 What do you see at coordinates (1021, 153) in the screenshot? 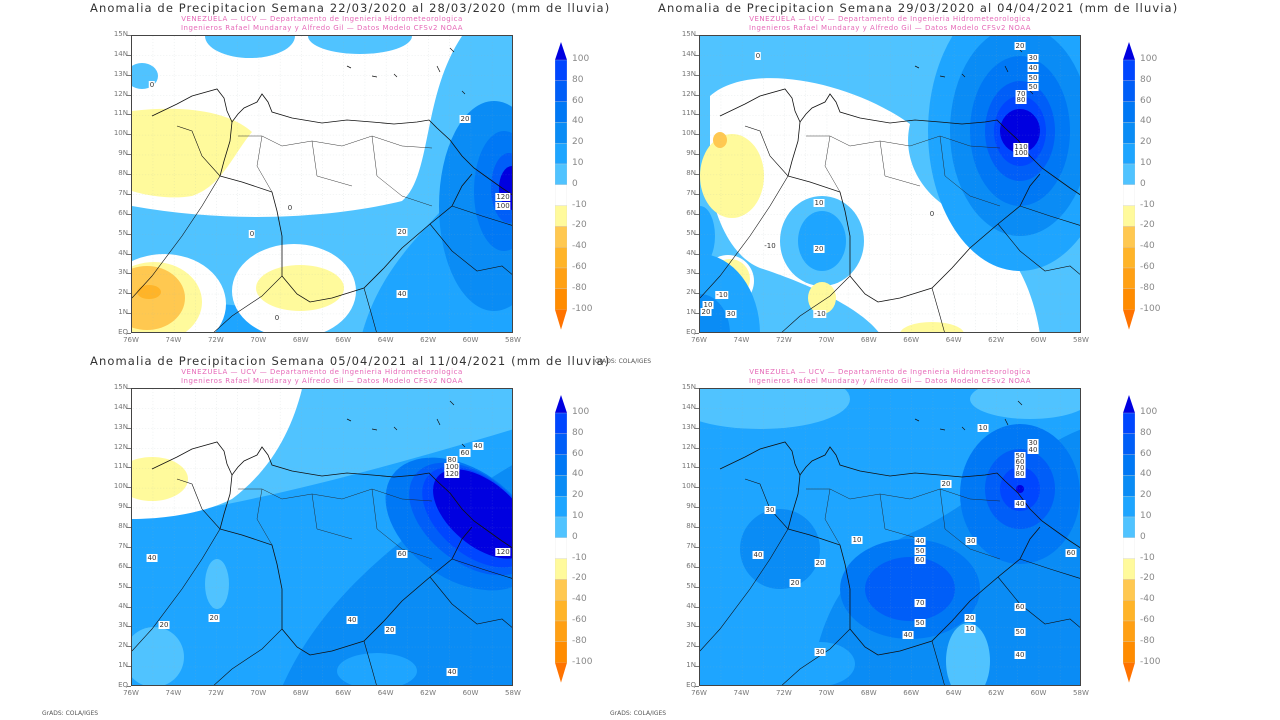
I see `contour-label: 100` at bounding box center [1021, 153].